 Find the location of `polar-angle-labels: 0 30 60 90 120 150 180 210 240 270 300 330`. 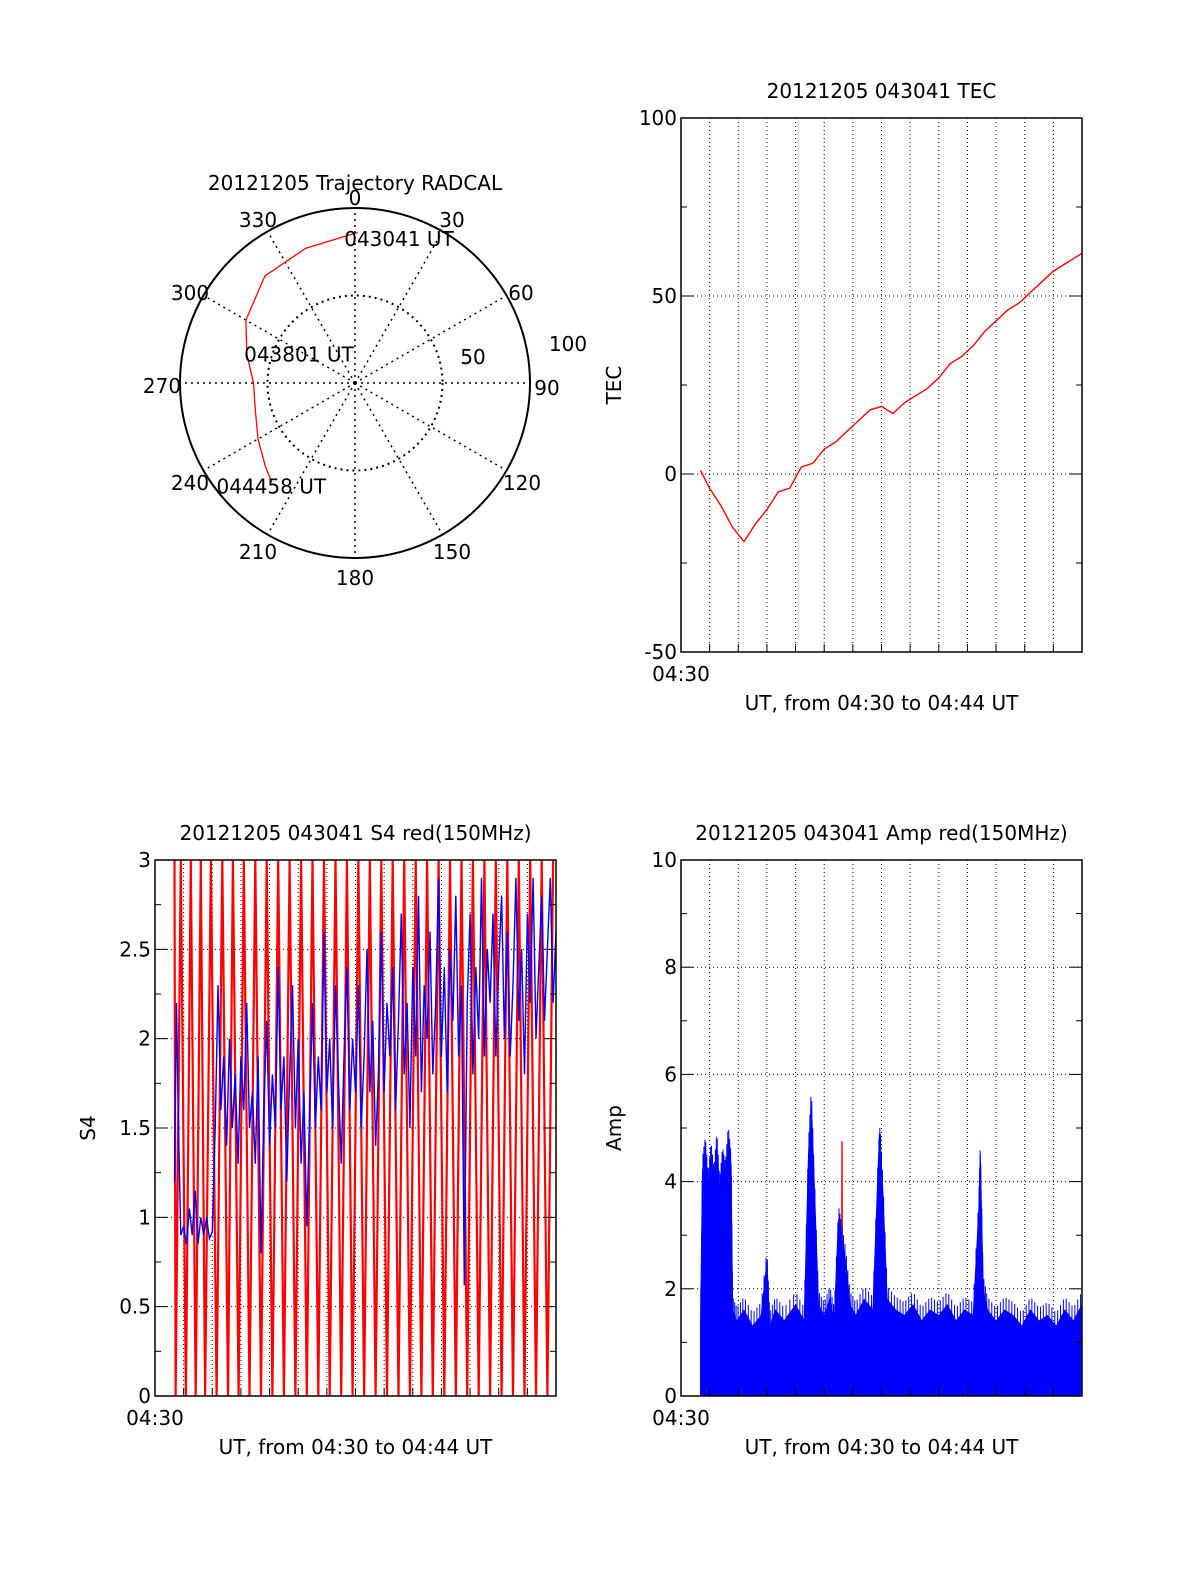

polar-angle-labels: 0 30 60 90 120 150 180 210 240 270 300 330 is located at coordinates (351, 388).